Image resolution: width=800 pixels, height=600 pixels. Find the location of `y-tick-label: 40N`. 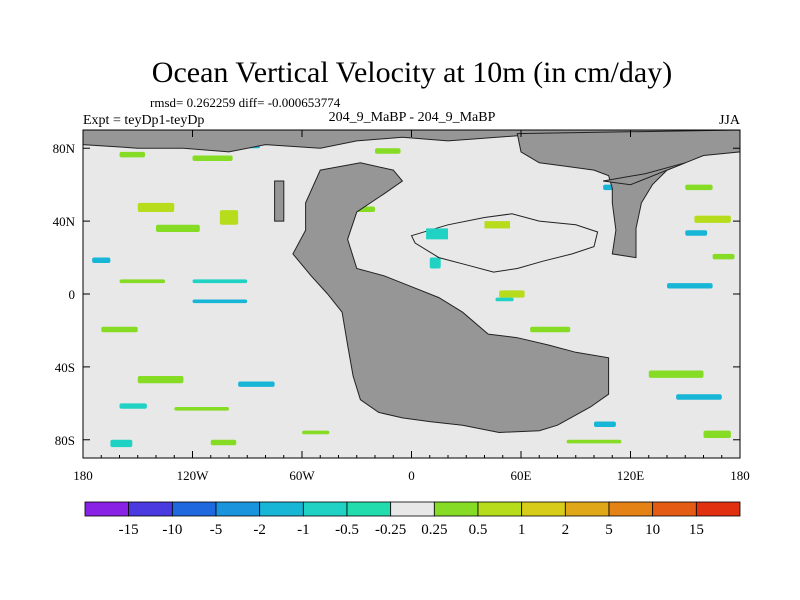

y-tick-label: 40N is located at coordinates (64, 221).